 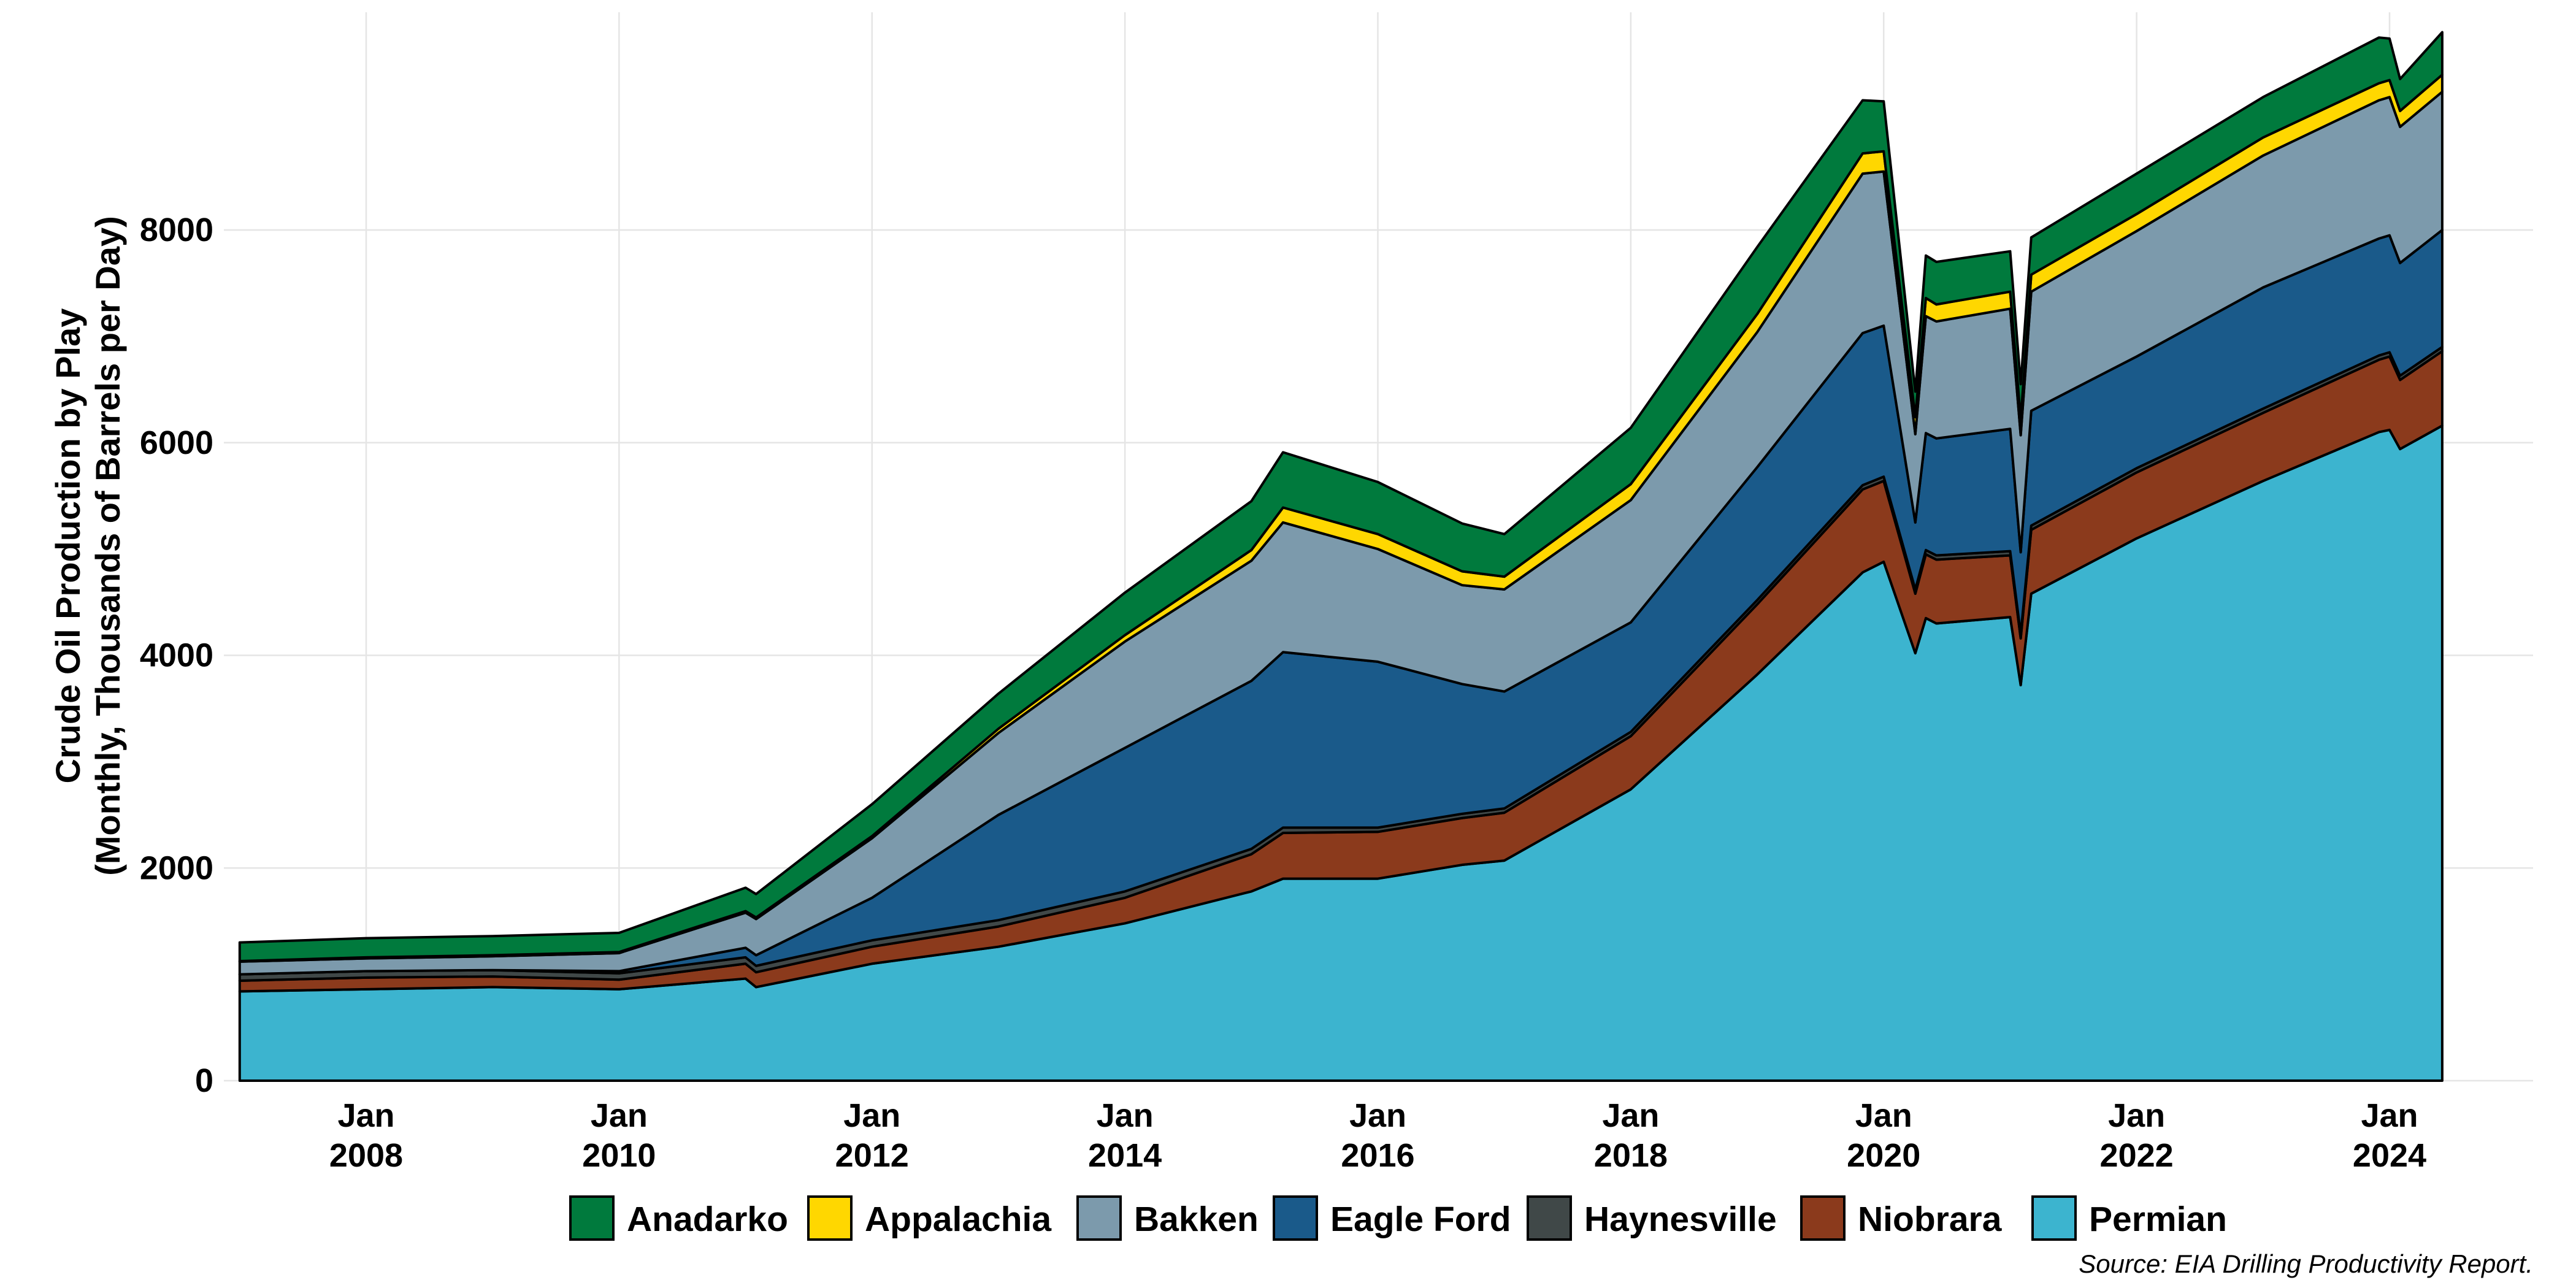 What do you see at coordinates (1125, 1155) in the screenshot?
I see `x-tick-label: 2014` at bounding box center [1125, 1155].